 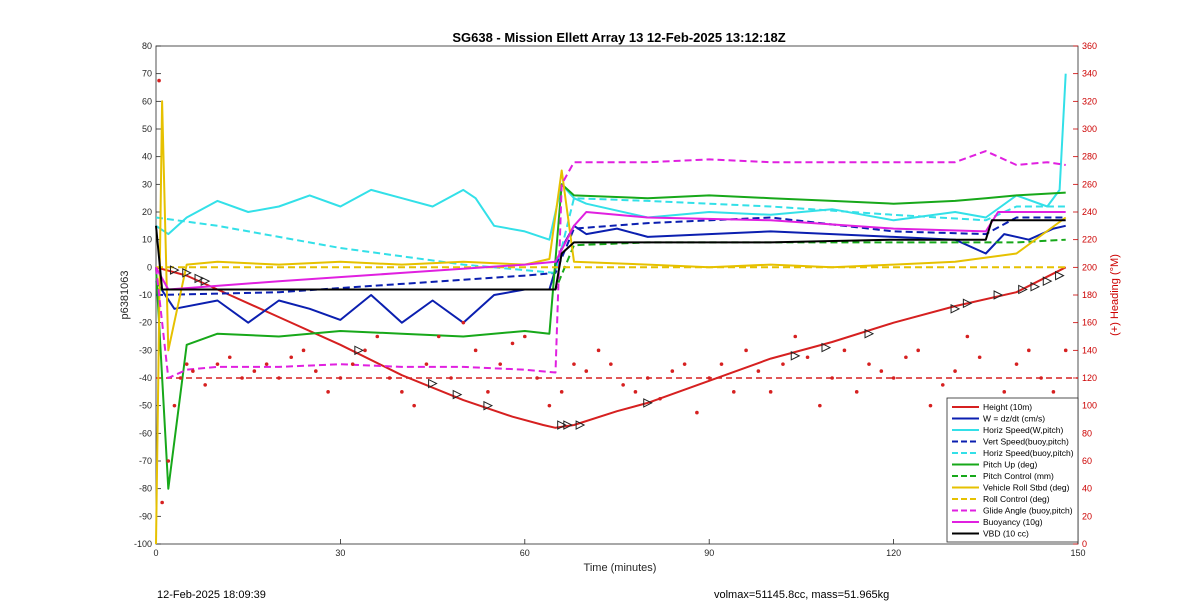 What do you see at coordinates (1018, 476) in the screenshot?
I see `legend-entry: Pitch Control (mm)` at bounding box center [1018, 476].